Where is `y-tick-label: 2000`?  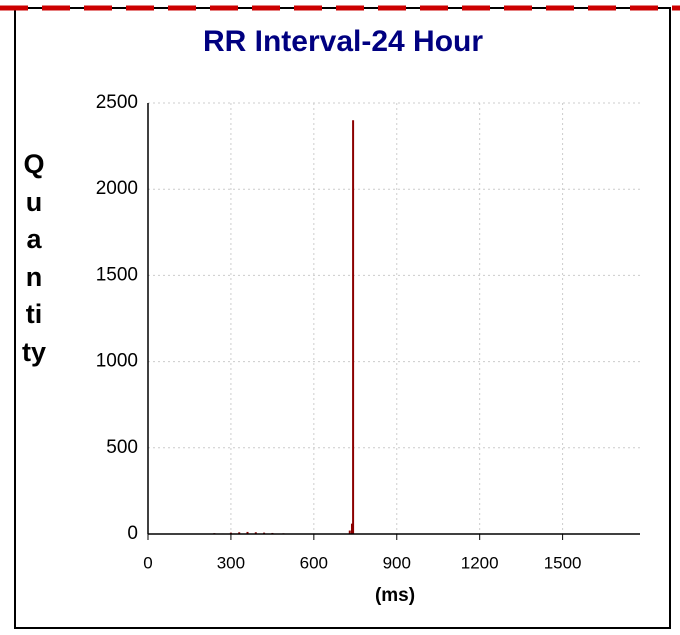
y-tick-label: 2000 is located at coordinates (117, 188).